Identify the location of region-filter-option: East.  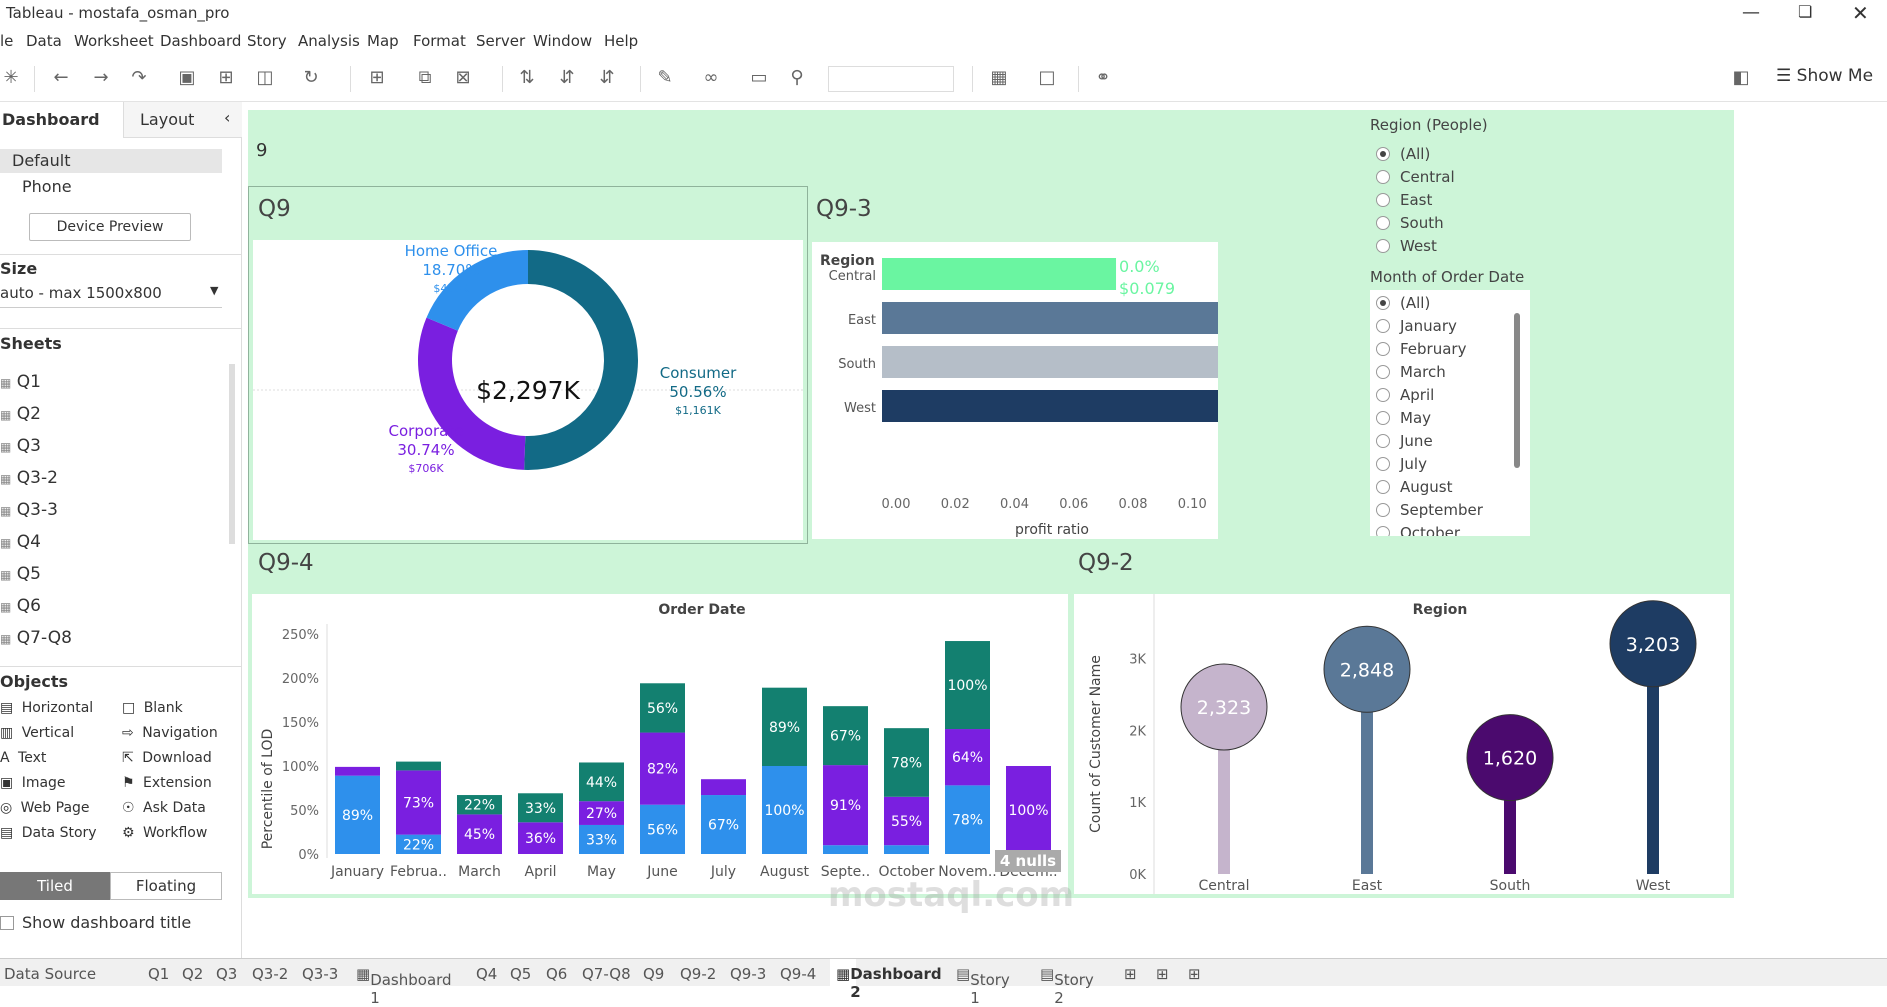
(1446, 200).